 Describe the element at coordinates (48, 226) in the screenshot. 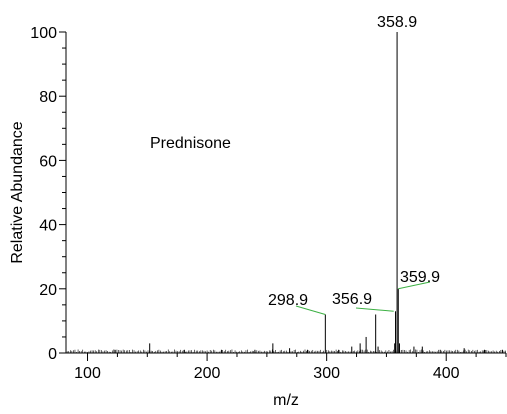

I see `y-tick-label: 40` at that location.